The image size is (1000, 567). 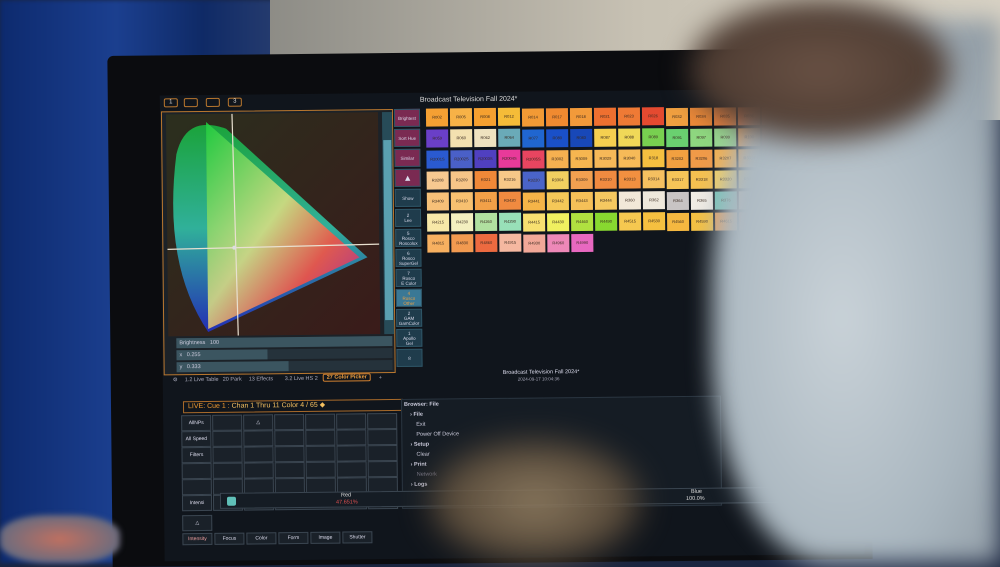 What do you see at coordinates (653, 138) in the screenshot?
I see `gel-swatch: R089` at bounding box center [653, 138].